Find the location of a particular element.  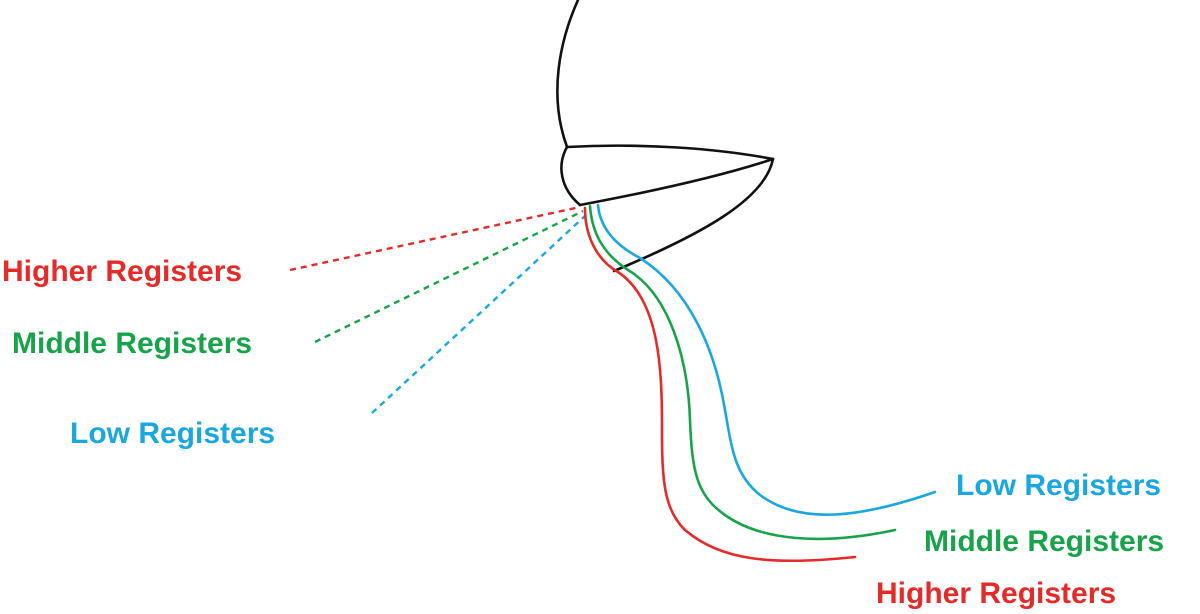

label-right-low: Low Registers is located at coordinates (1058, 485).